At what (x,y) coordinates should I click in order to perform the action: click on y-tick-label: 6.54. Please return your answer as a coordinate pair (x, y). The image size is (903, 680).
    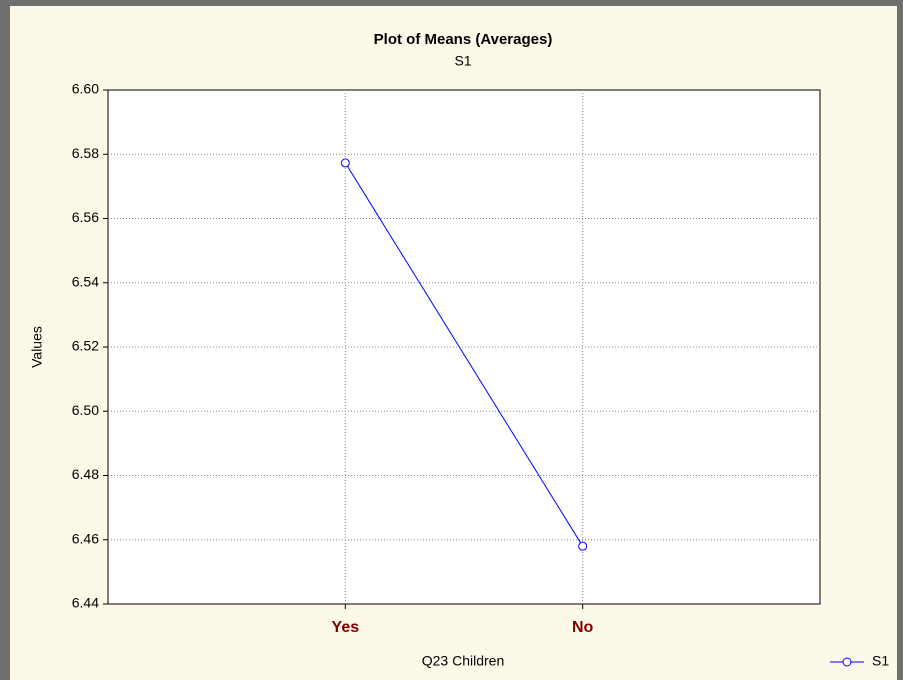
    Looking at the image, I should click on (85, 281).